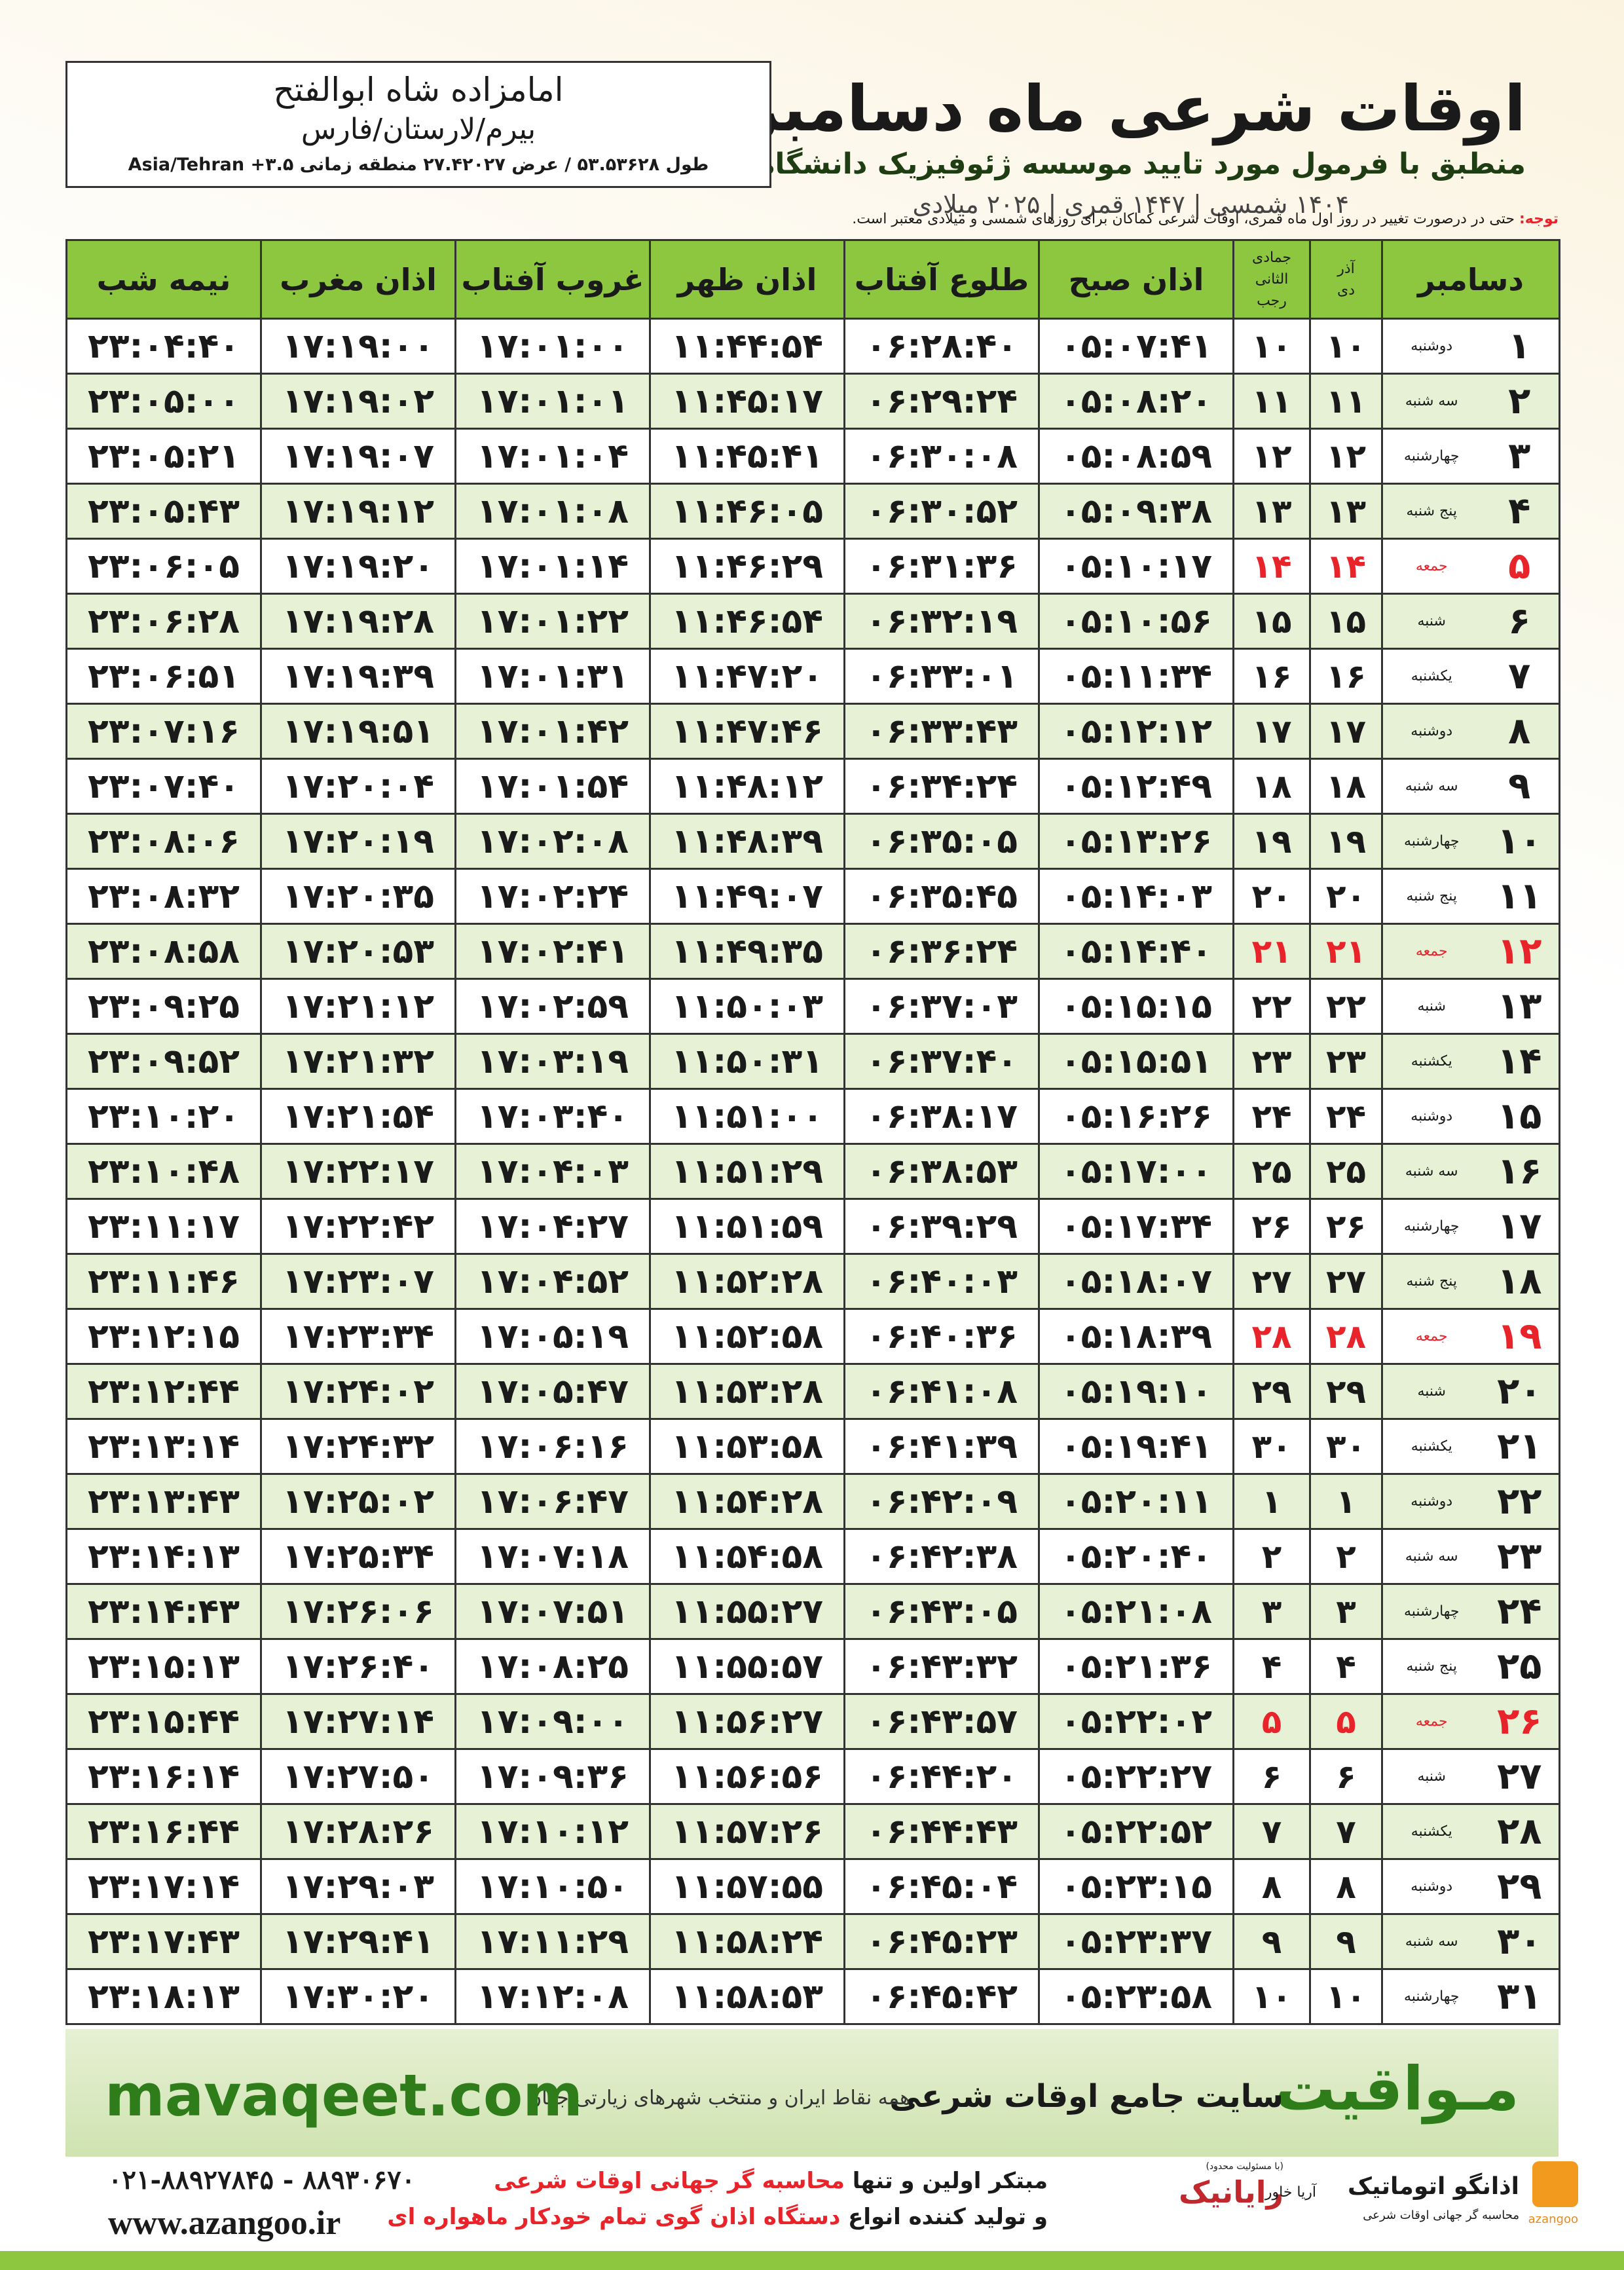  What do you see at coordinates (747, 1336) in the screenshot?
I see `cell: ۱۱:۵۲:۵۸` at bounding box center [747, 1336].